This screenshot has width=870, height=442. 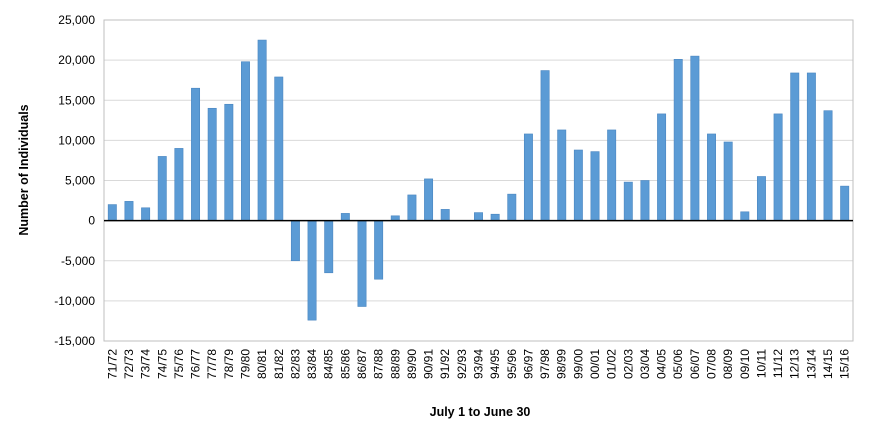 I want to click on x-tick-label: 02/03, so click(x=628, y=364).